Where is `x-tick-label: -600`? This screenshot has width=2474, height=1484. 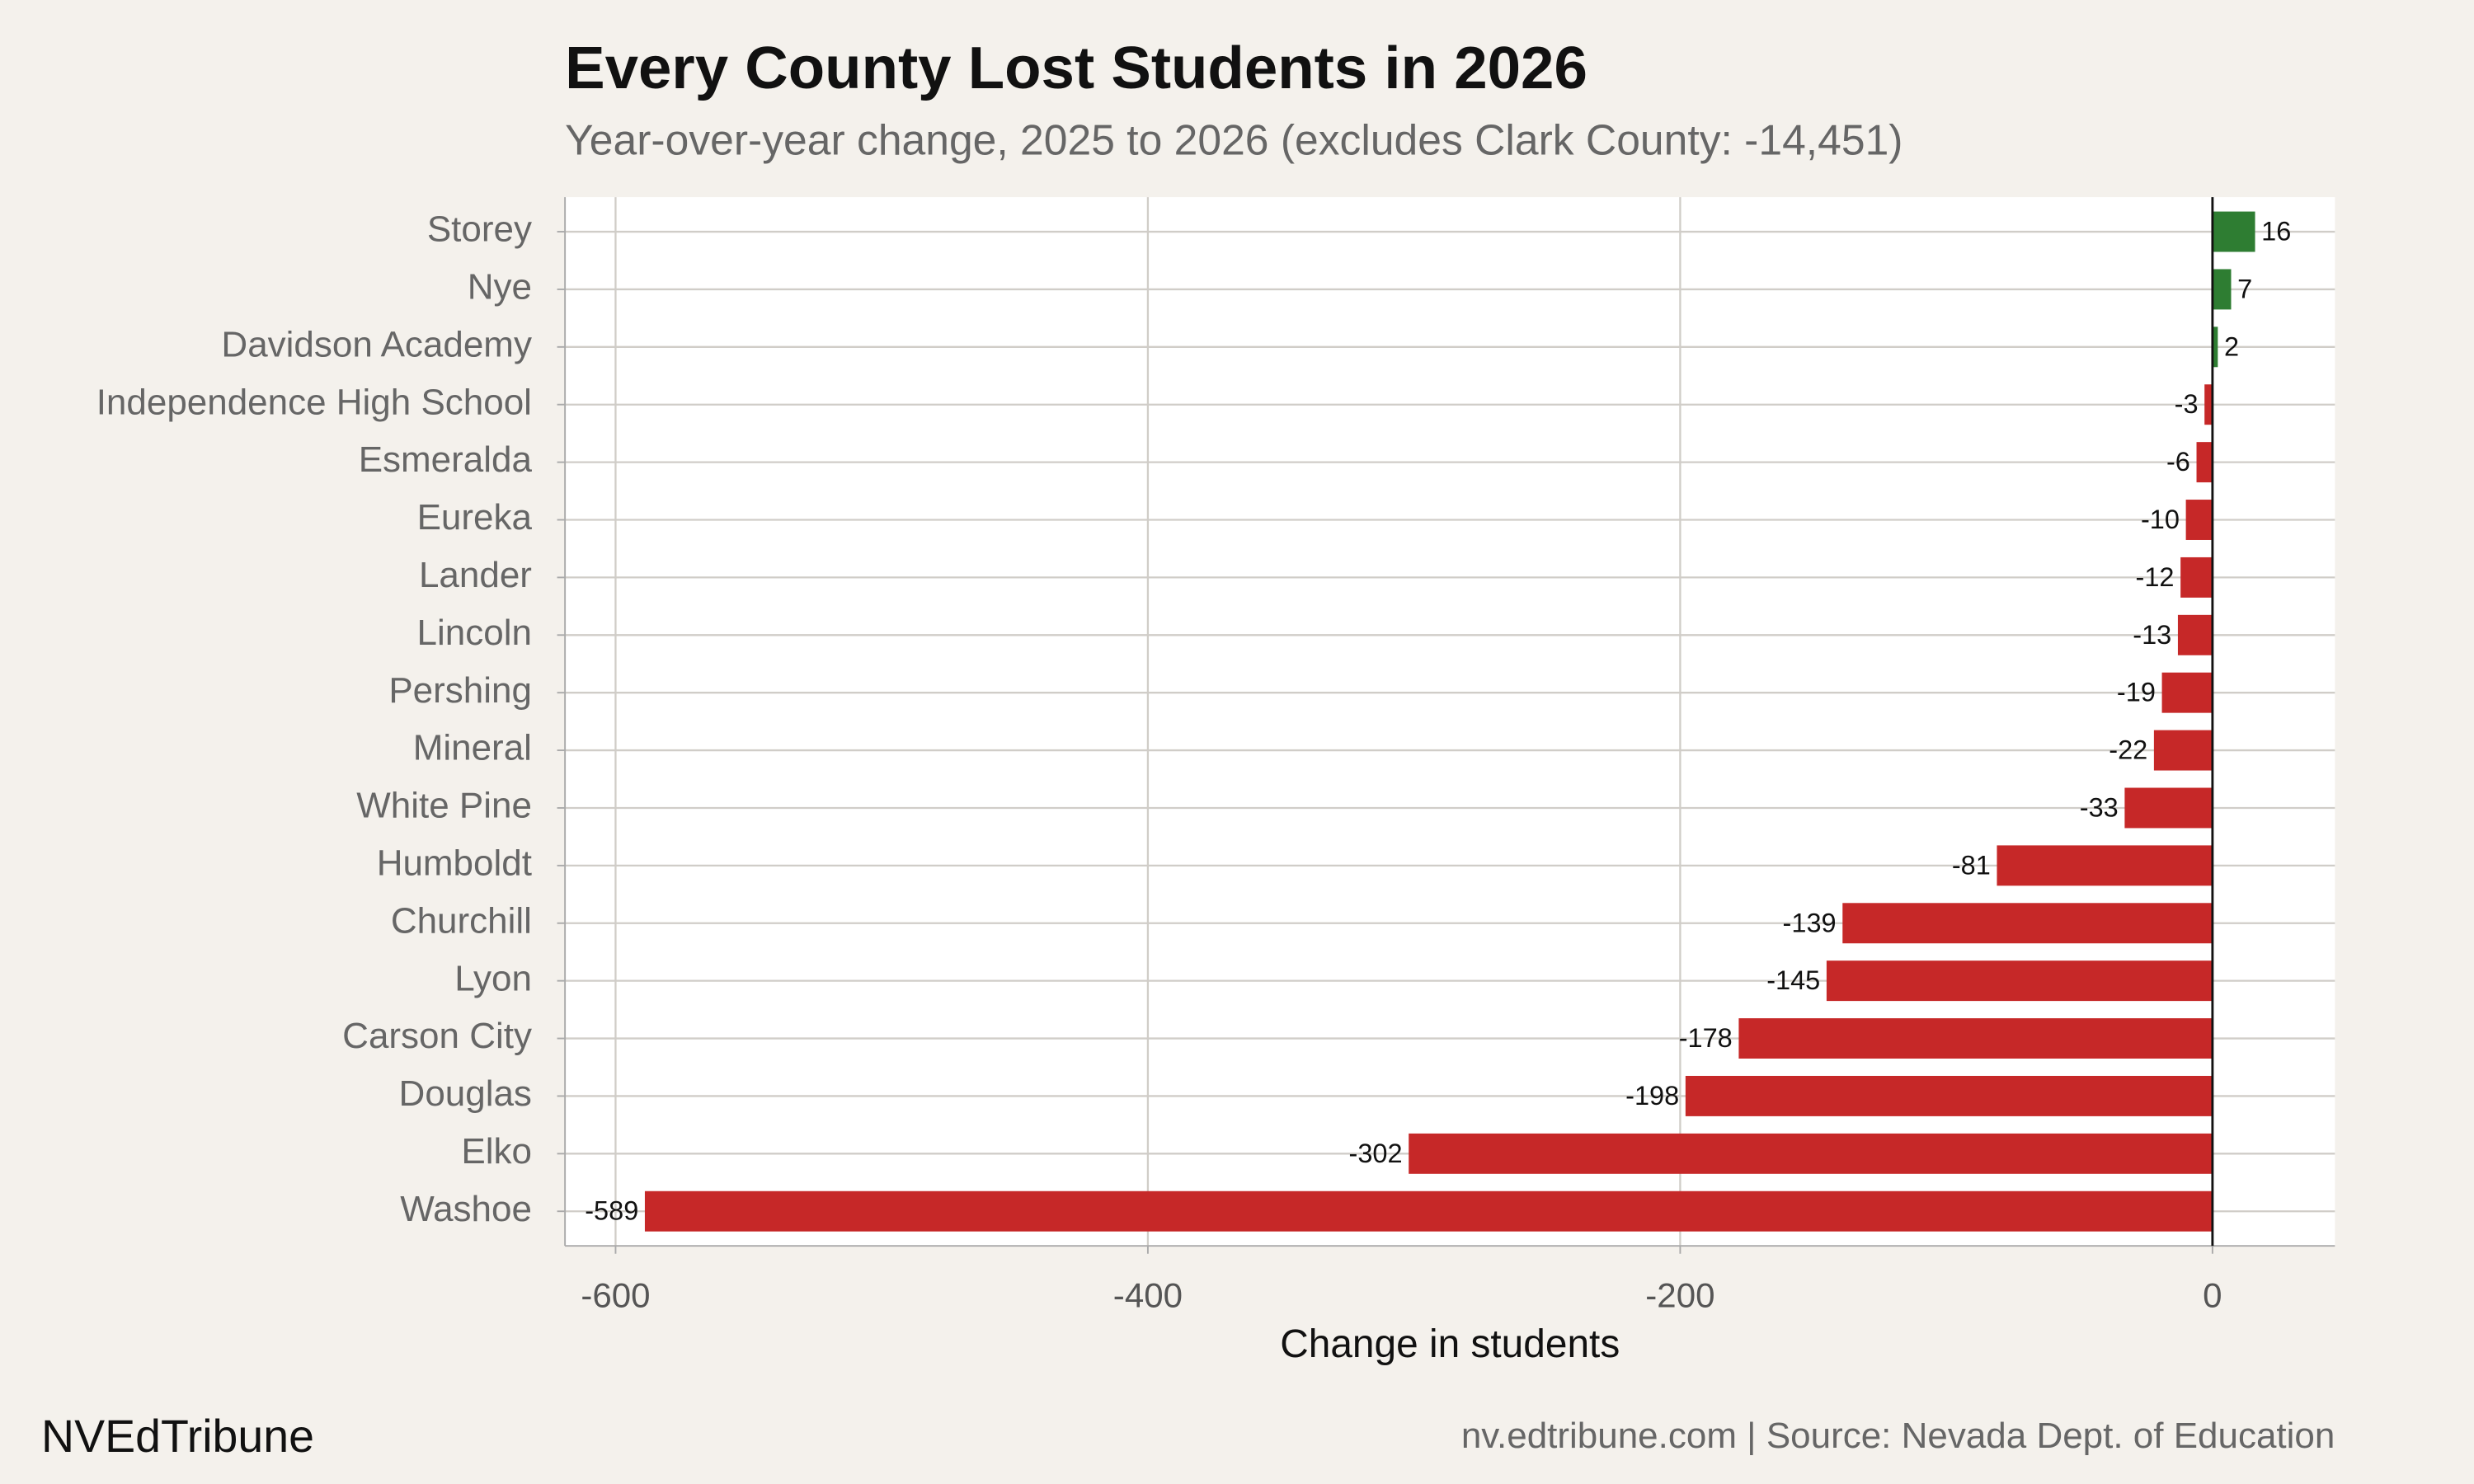 x-tick-label: -600 is located at coordinates (615, 1294).